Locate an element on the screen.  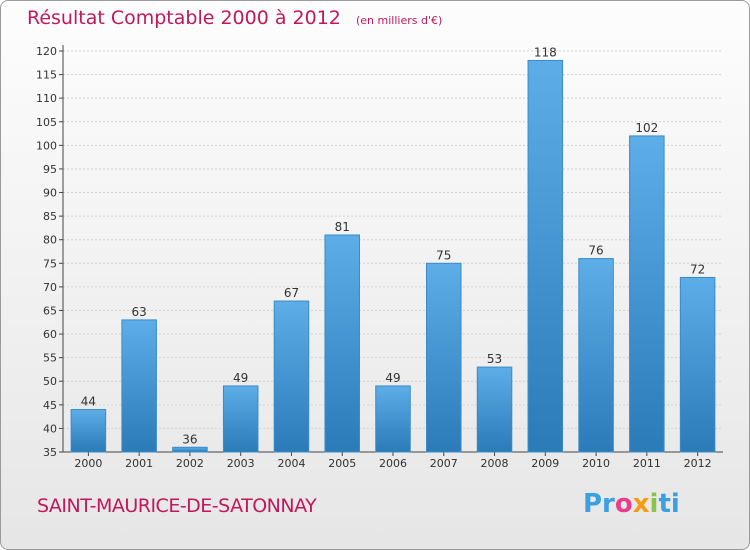
y-tick-label: 65 is located at coordinates (50, 310).